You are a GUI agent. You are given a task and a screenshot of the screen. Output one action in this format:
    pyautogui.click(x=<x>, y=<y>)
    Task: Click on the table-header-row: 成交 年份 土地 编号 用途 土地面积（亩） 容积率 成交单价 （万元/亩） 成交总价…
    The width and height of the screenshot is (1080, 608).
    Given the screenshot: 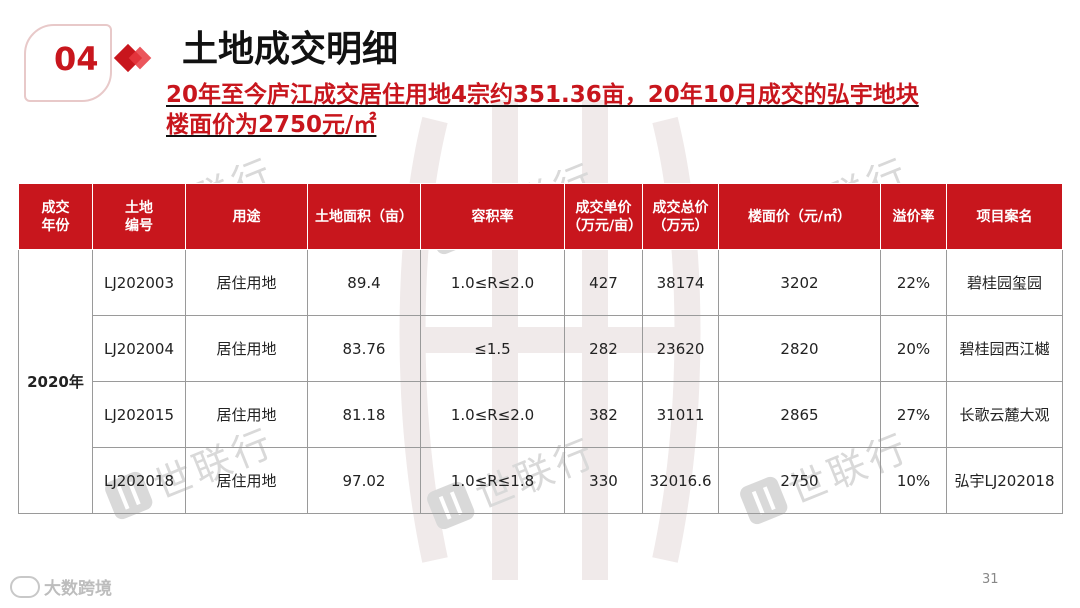 What is the action you would take?
    pyautogui.click(x=540, y=216)
    